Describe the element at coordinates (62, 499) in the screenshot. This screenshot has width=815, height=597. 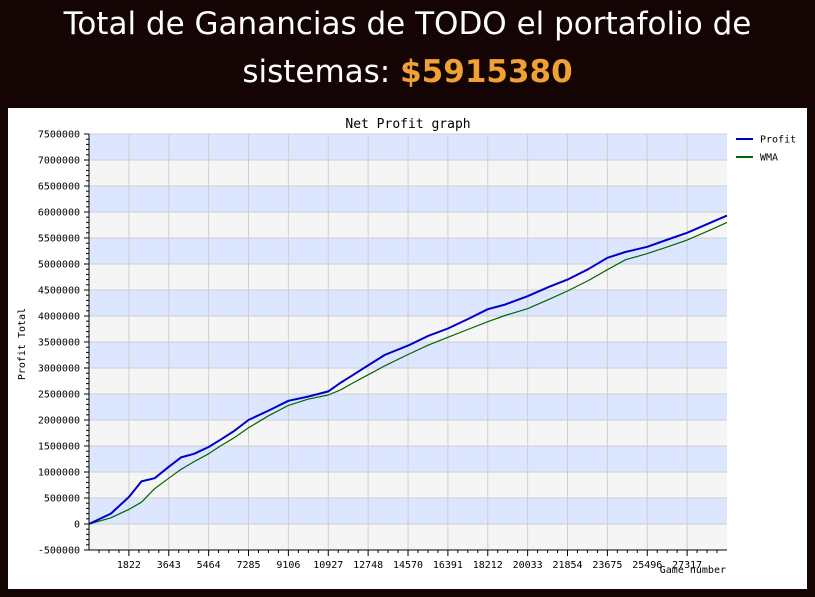
I see `y-tick-label: 500000` at that location.